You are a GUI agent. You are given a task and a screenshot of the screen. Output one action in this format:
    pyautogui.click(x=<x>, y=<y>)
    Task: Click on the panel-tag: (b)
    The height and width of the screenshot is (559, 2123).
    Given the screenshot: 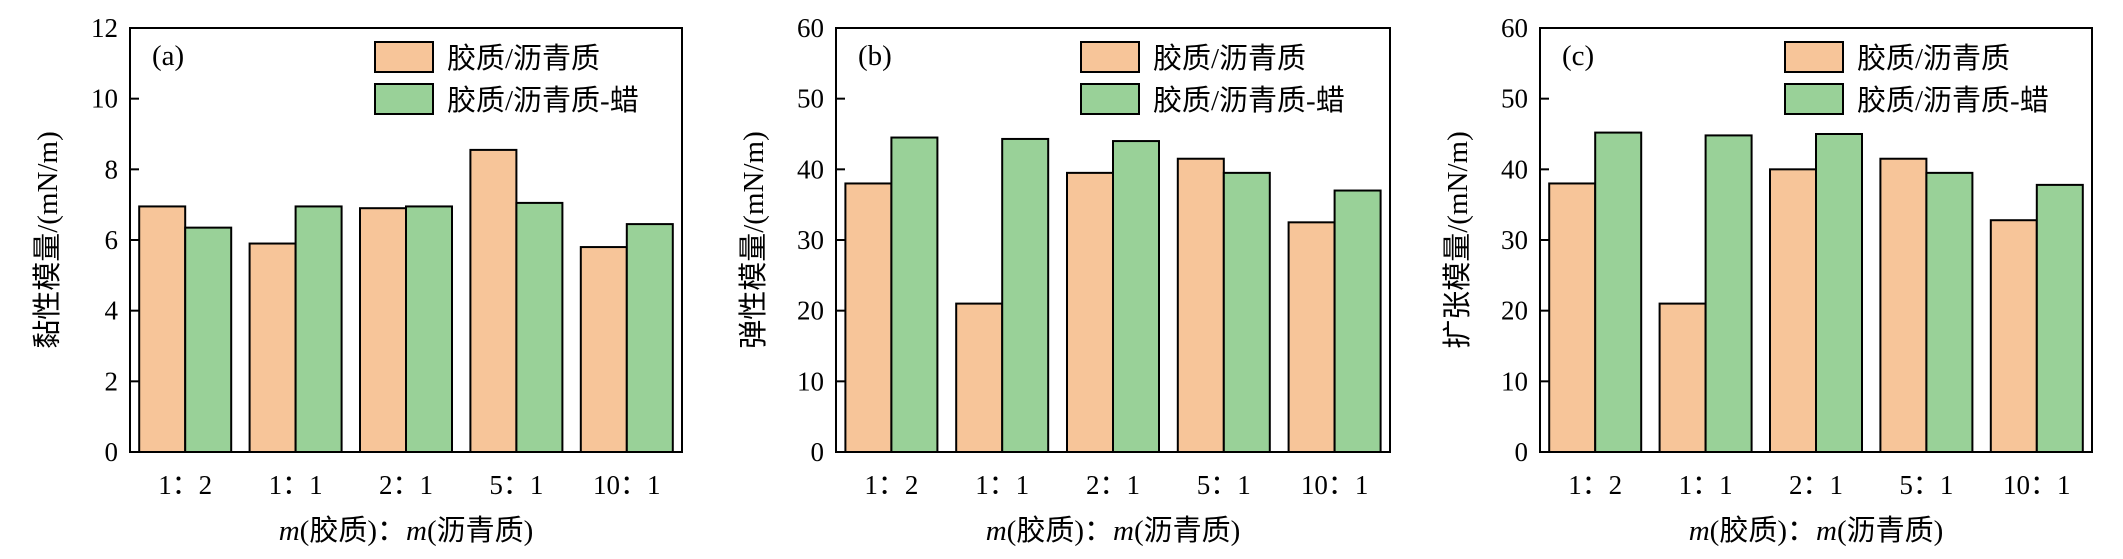 What is the action you would take?
    pyautogui.click(x=875, y=56)
    